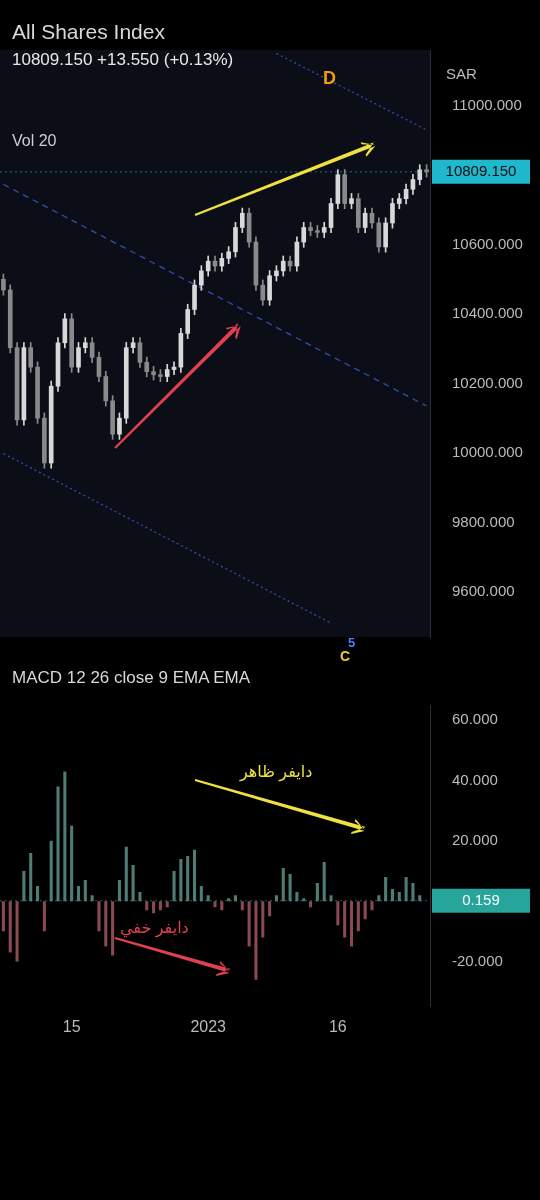 The height and width of the screenshot is (1200, 540). I want to click on y-tick-label: 11000.000, so click(487, 104).